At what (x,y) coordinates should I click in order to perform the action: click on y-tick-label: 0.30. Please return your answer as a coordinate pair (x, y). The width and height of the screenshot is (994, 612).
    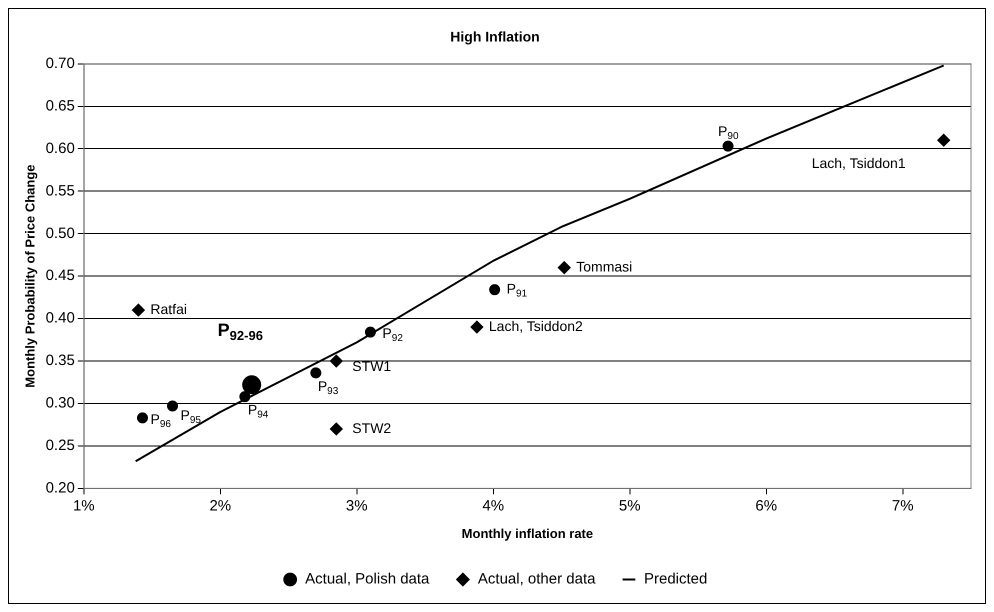
    Looking at the image, I should click on (60, 403).